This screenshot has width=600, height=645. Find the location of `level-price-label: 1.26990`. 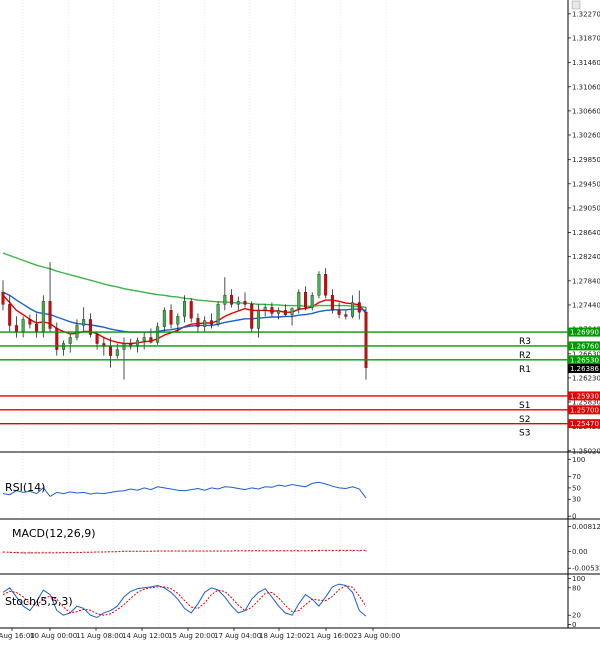

level-price-label: 1.26990 is located at coordinates (584, 333).